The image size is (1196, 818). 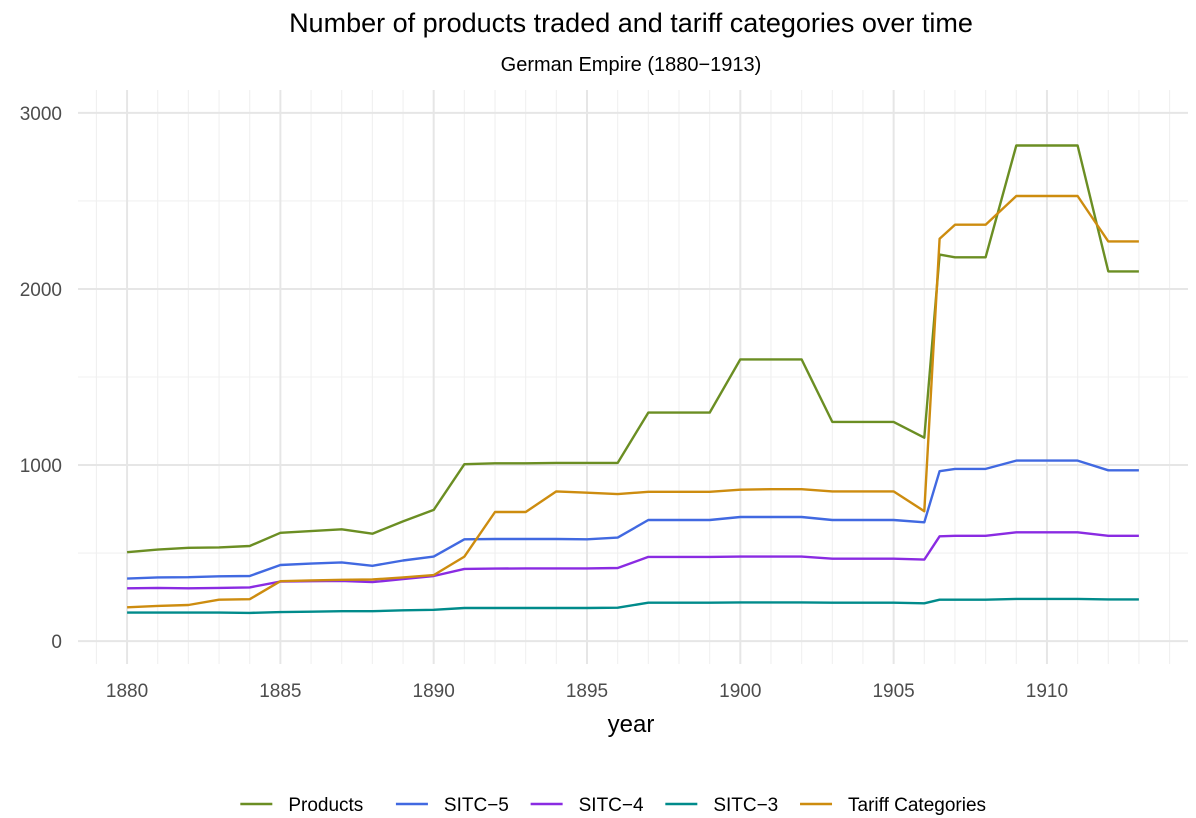 What do you see at coordinates (41, 466) in the screenshot?
I see `y-tick-label: 1000` at bounding box center [41, 466].